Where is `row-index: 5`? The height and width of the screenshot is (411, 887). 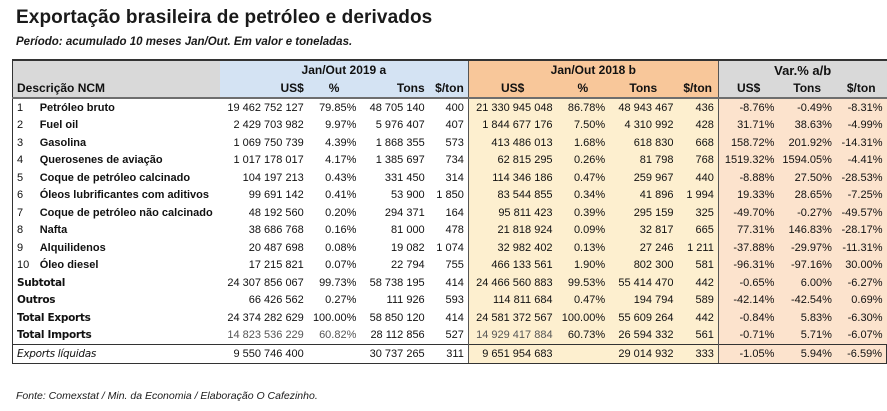 row-index: 5 is located at coordinates (20, 177).